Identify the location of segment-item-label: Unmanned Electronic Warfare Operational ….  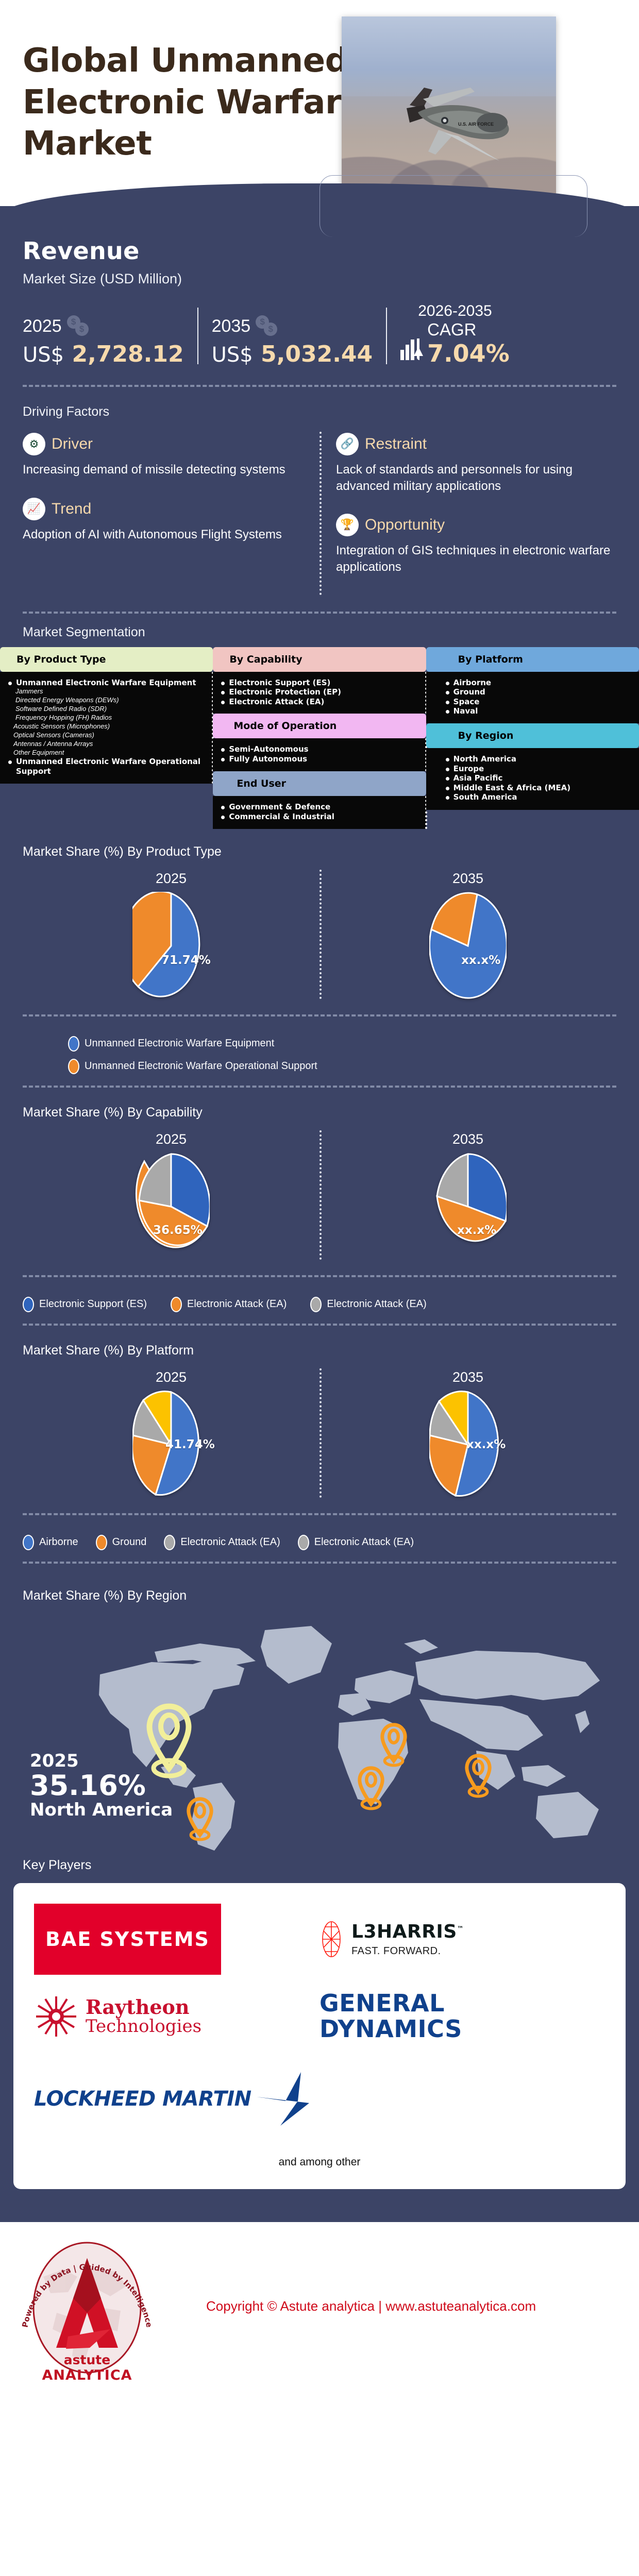
(109, 766).